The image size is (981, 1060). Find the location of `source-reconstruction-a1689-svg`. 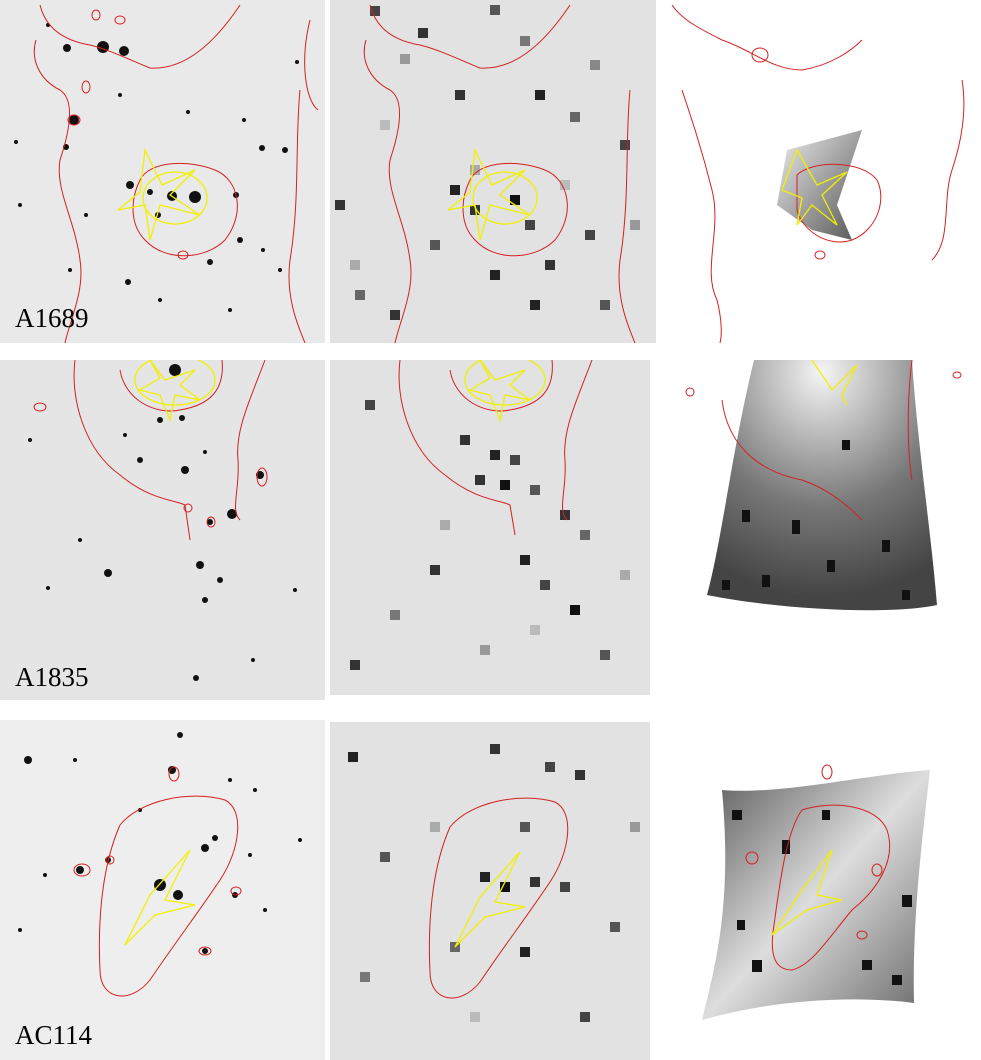

source-reconstruction-a1689-svg is located at coordinates (821, 171).